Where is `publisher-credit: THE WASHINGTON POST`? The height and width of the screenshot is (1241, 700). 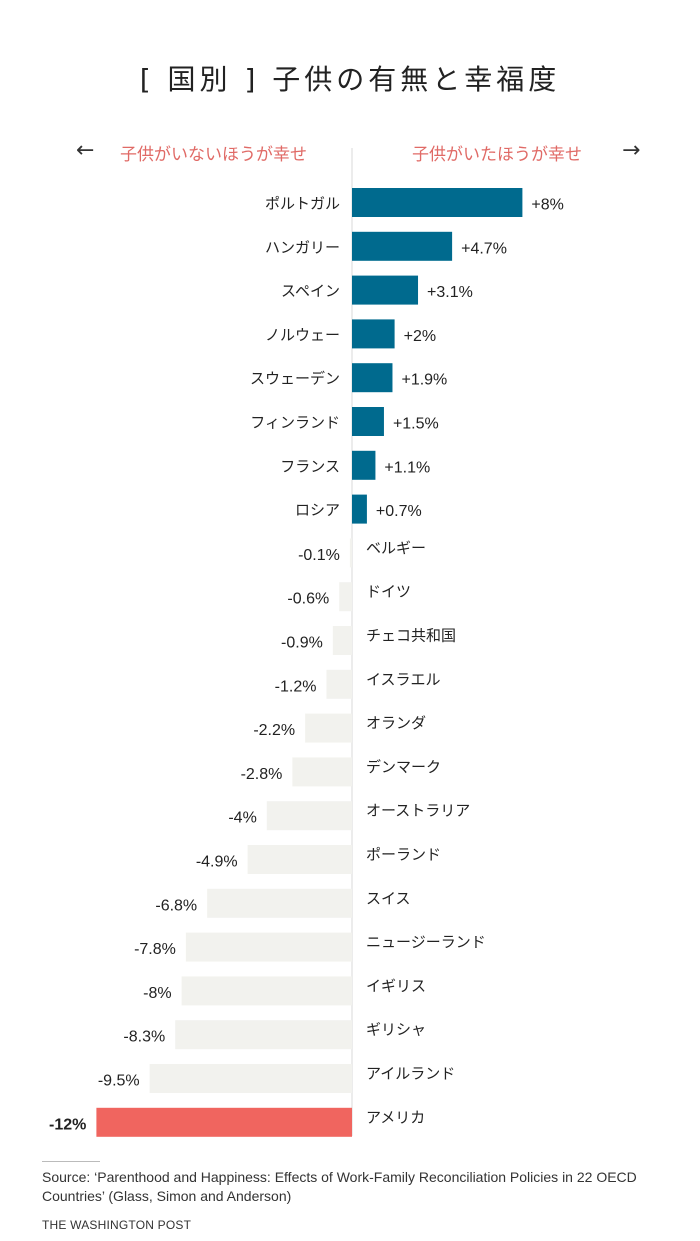 publisher-credit: THE WASHINGTON POST is located at coordinates (117, 1225).